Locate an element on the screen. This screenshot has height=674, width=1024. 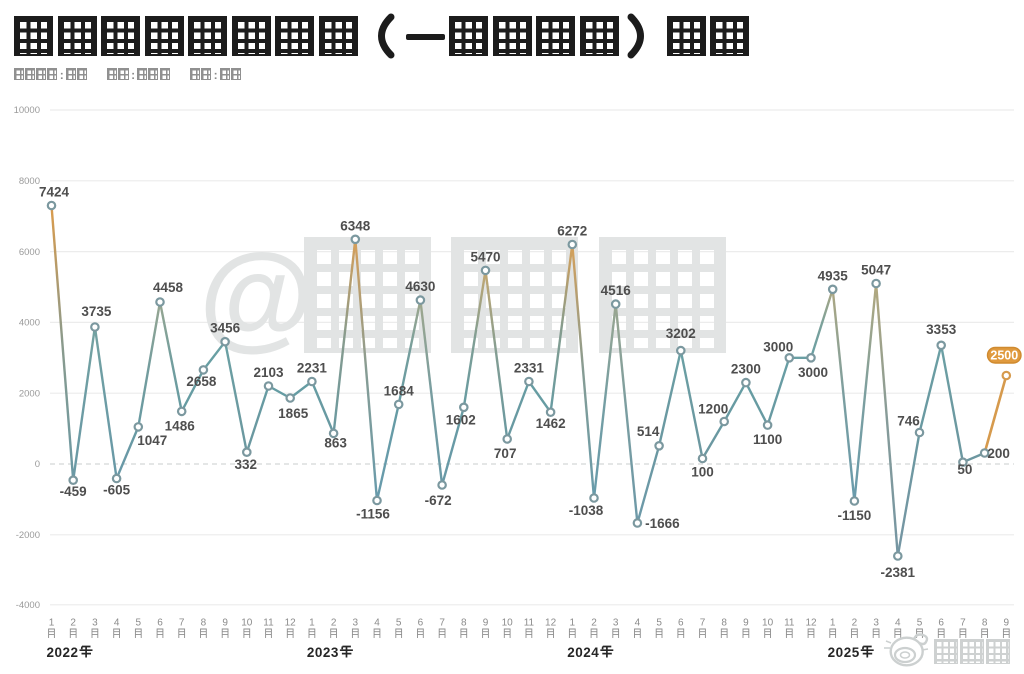
svg-text: 1100 is located at coordinates (767, 439).